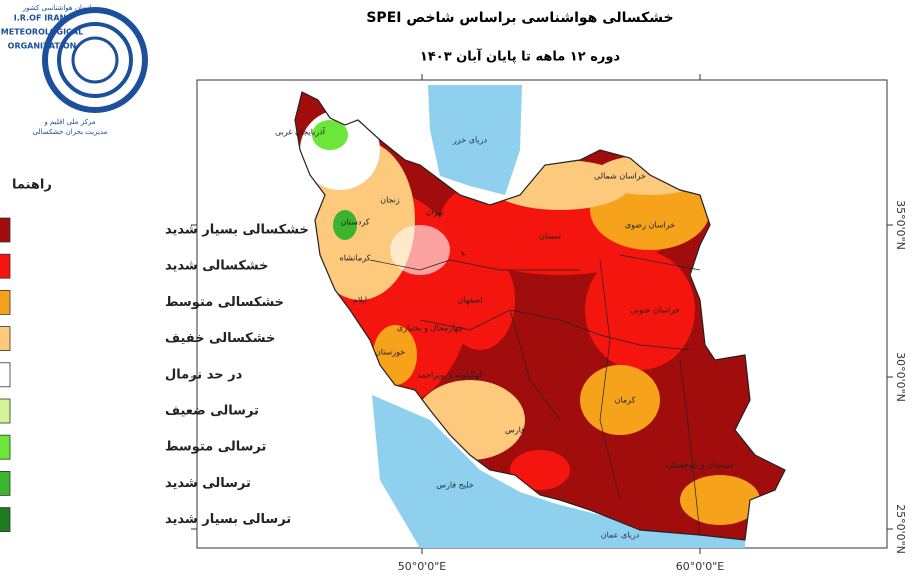 Image resolution: width=917 pixels, height=577 pixels. What do you see at coordinates (519, 18) in the screenshot?
I see `title: خشکسالی هواشناسی براساس شاخص SPEI` at bounding box center [519, 18].